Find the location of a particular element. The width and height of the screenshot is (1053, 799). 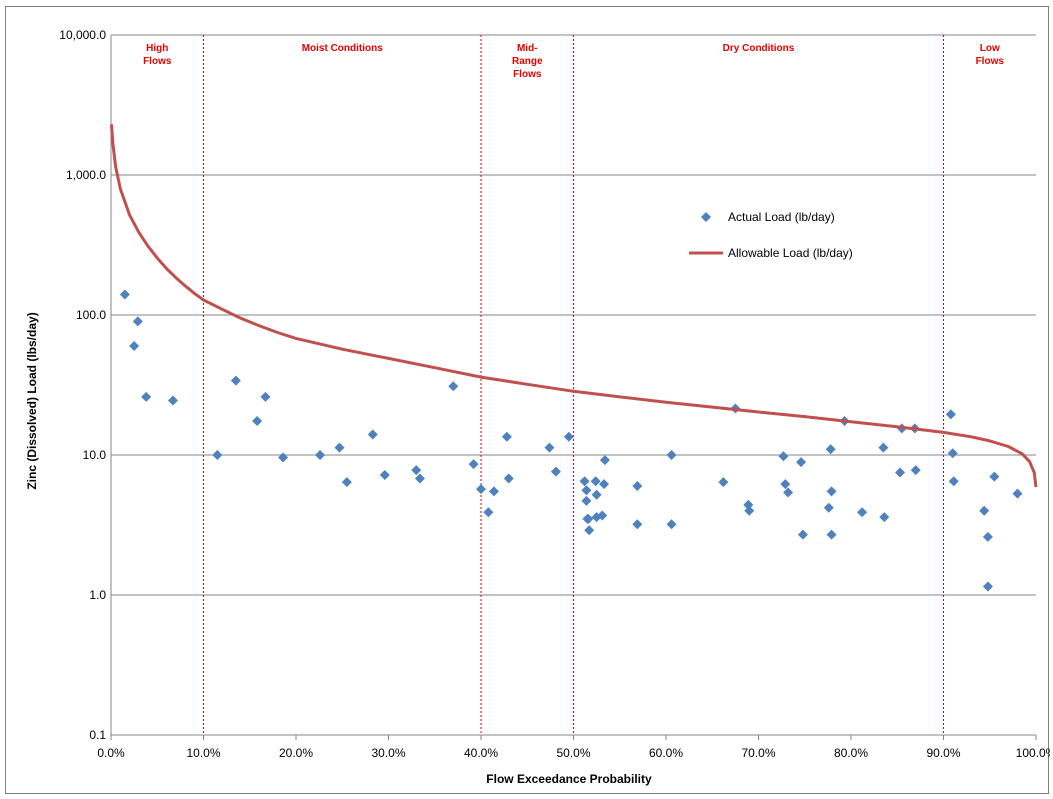

zone-label: Low is located at coordinates (990, 48).